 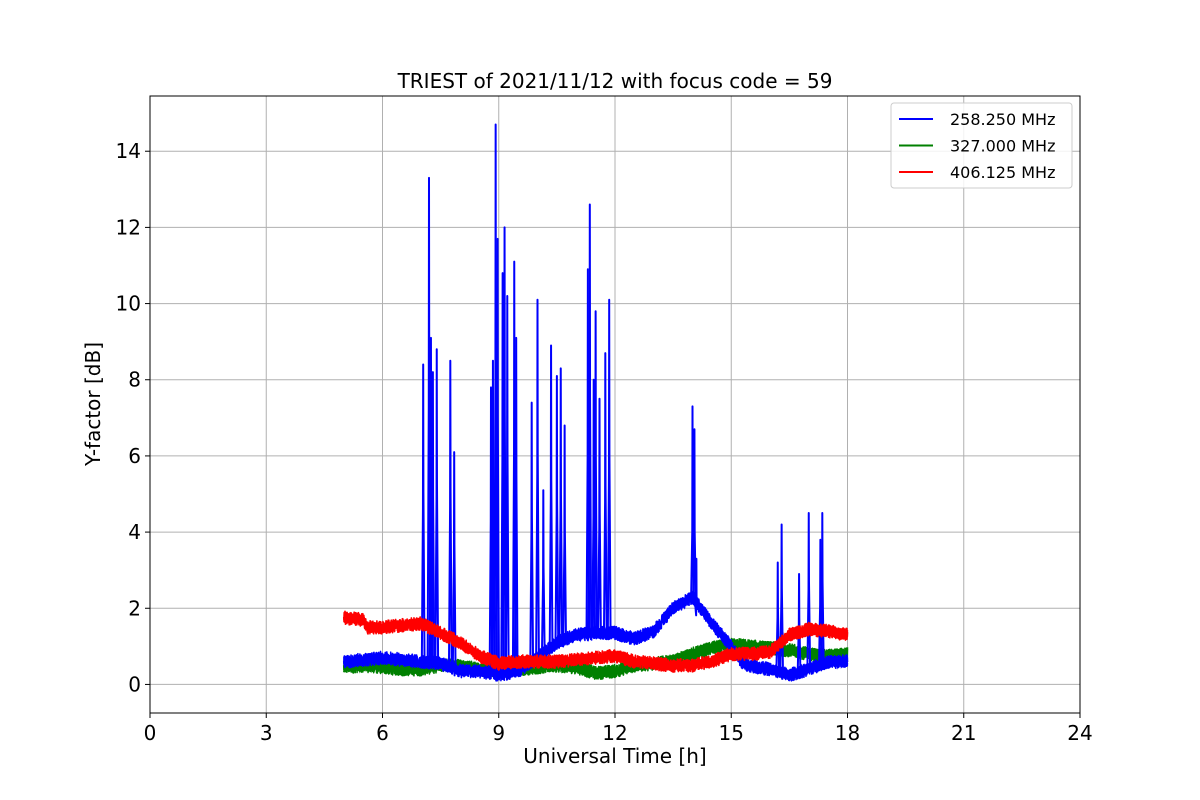 I want to click on x-tick-label: 18, so click(x=847, y=733).